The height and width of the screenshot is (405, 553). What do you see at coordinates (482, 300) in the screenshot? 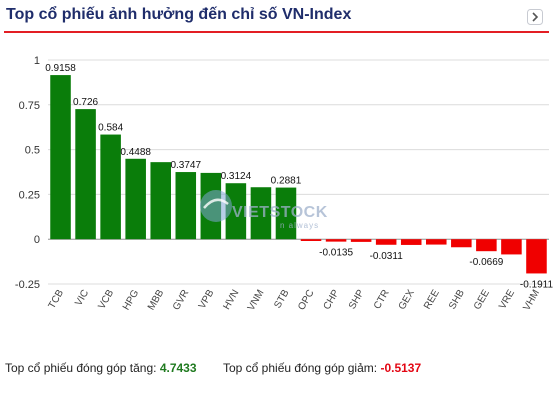
I see `x-tick-label: GEE` at bounding box center [482, 300].